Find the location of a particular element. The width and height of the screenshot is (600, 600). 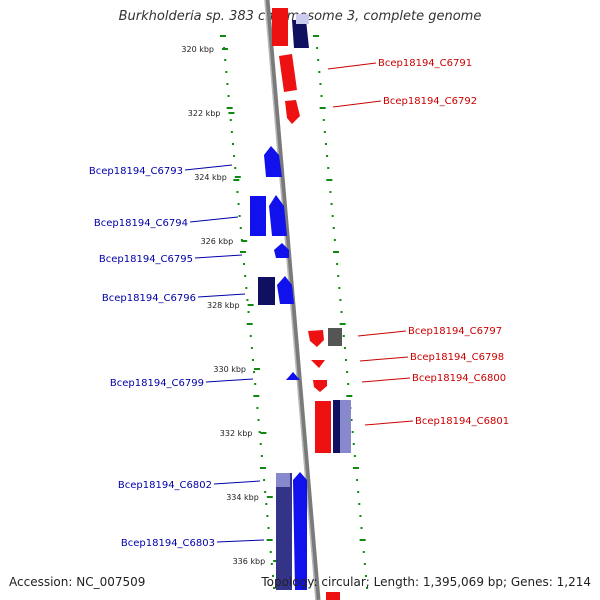

axis-tick-label: 326 kbp is located at coordinates (217, 241).